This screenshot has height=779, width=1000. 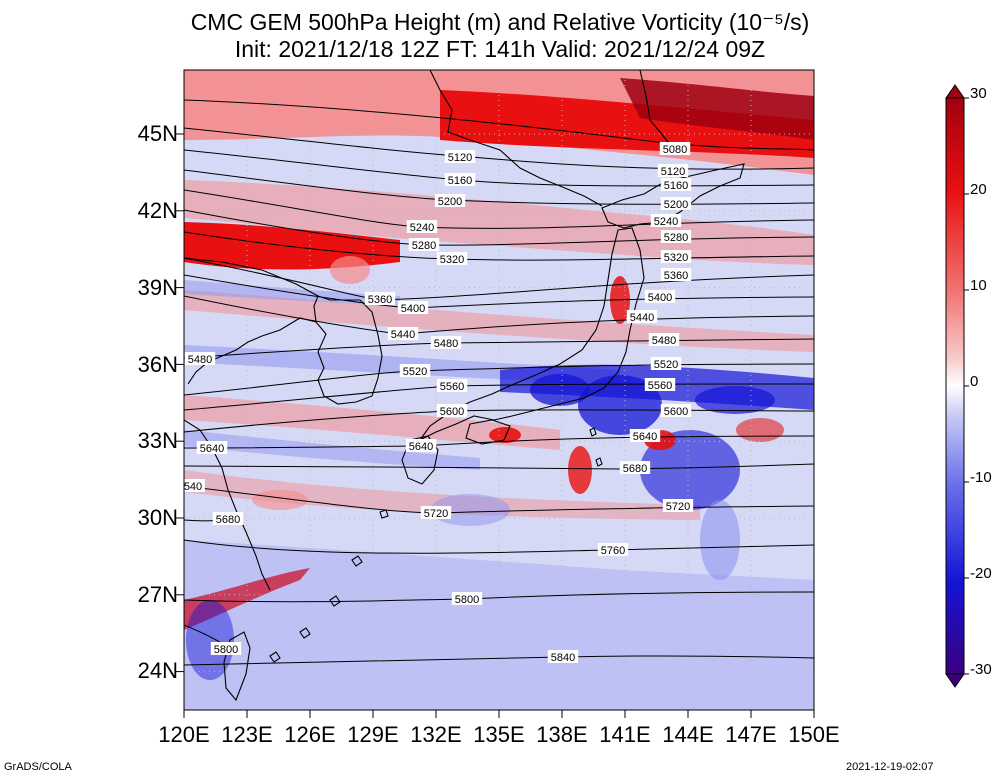 I want to click on lon-label: 138E, so click(x=562, y=734).